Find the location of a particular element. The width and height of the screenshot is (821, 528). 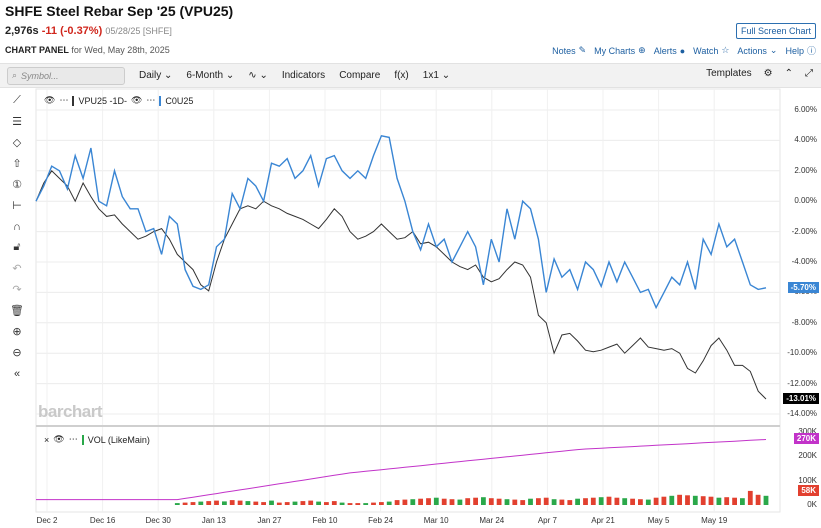

lock-icon: 🔓︎ is located at coordinates (17, 247).